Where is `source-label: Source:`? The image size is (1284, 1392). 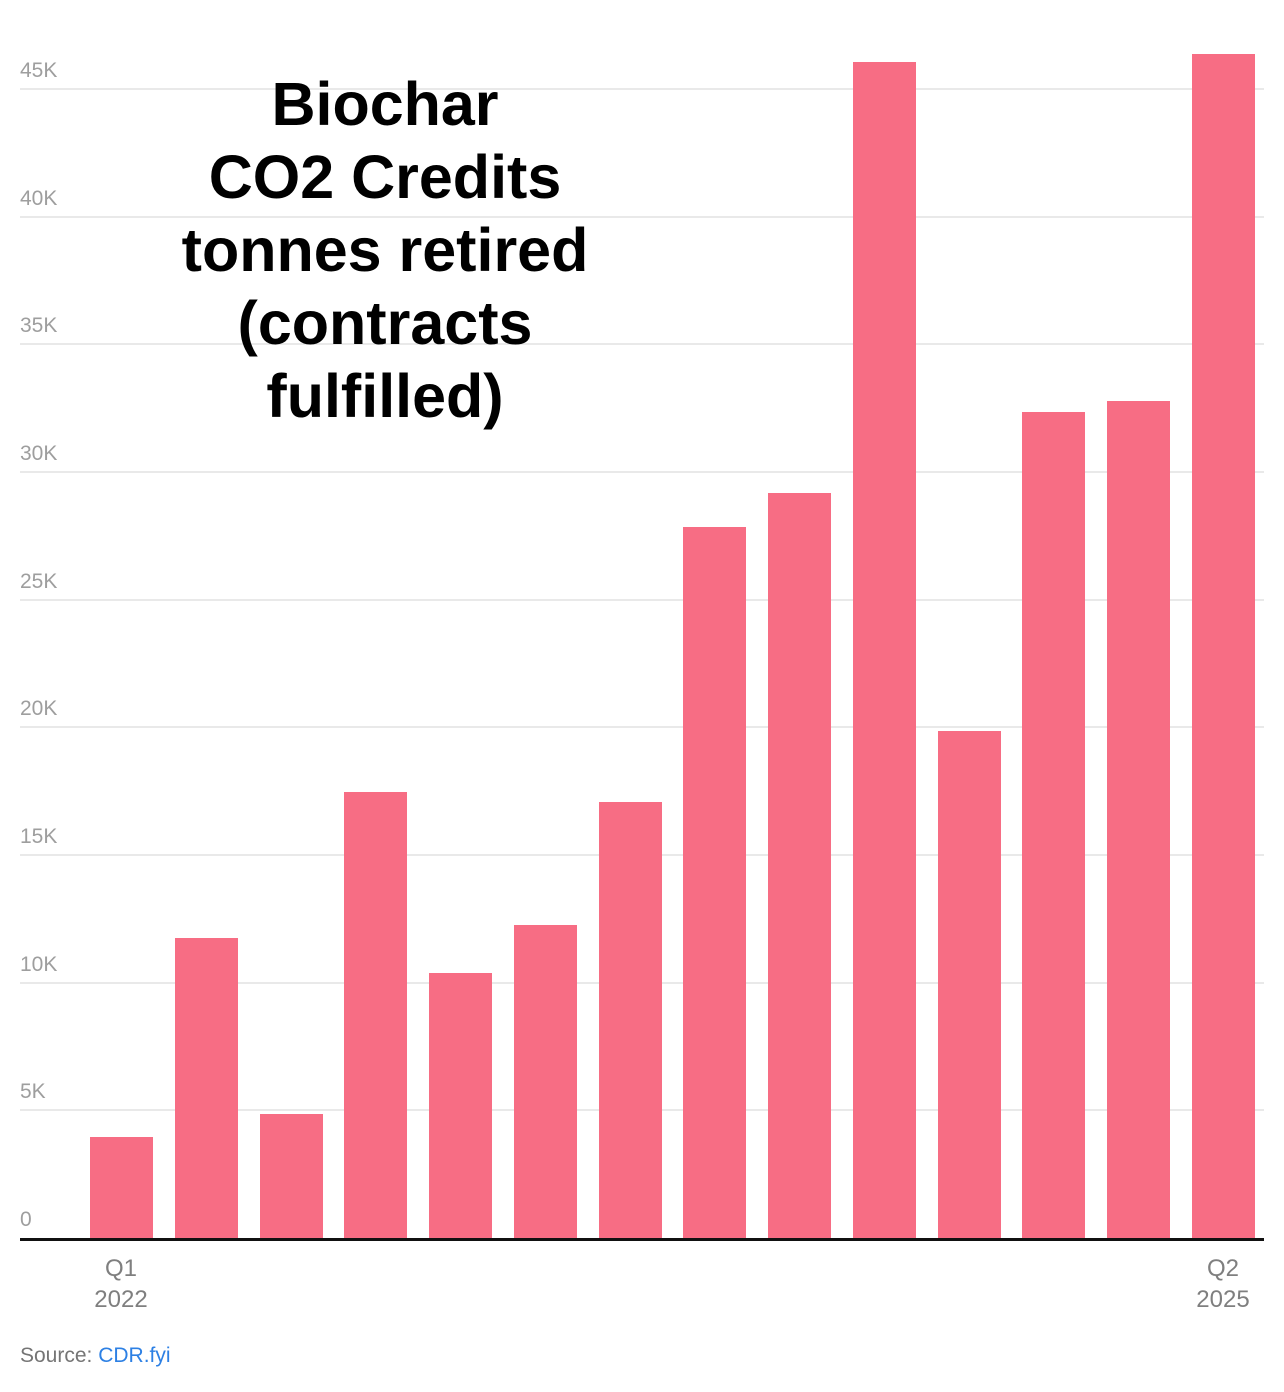
source-label: Source: is located at coordinates (59, 1355).